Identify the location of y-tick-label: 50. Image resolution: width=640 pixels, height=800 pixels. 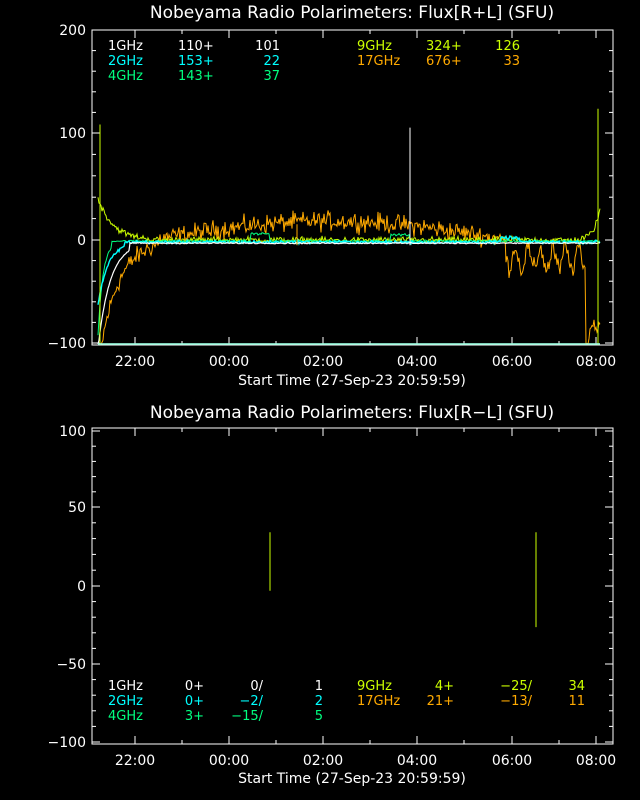
(77, 508).